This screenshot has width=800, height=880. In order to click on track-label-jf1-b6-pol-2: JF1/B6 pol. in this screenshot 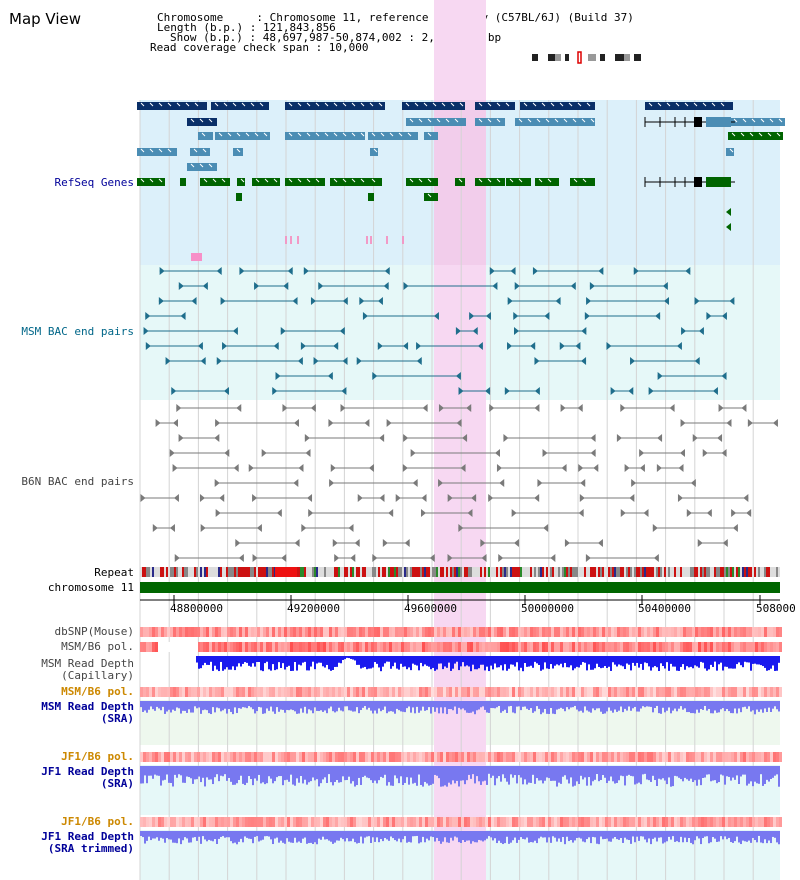, I will do `click(97, 821)`.